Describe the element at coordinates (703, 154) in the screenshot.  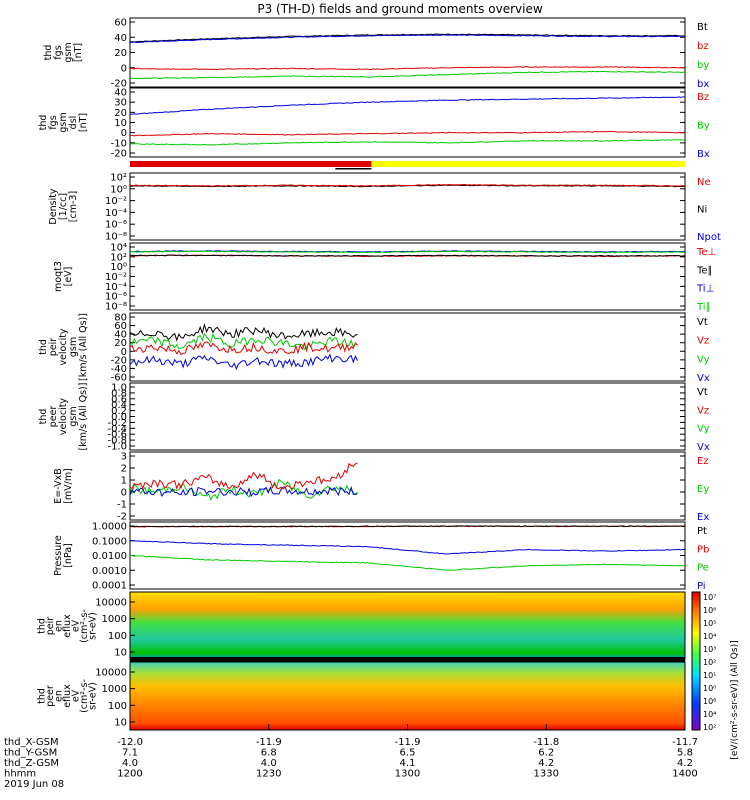
I see `legend-entry: Bx` at that location.